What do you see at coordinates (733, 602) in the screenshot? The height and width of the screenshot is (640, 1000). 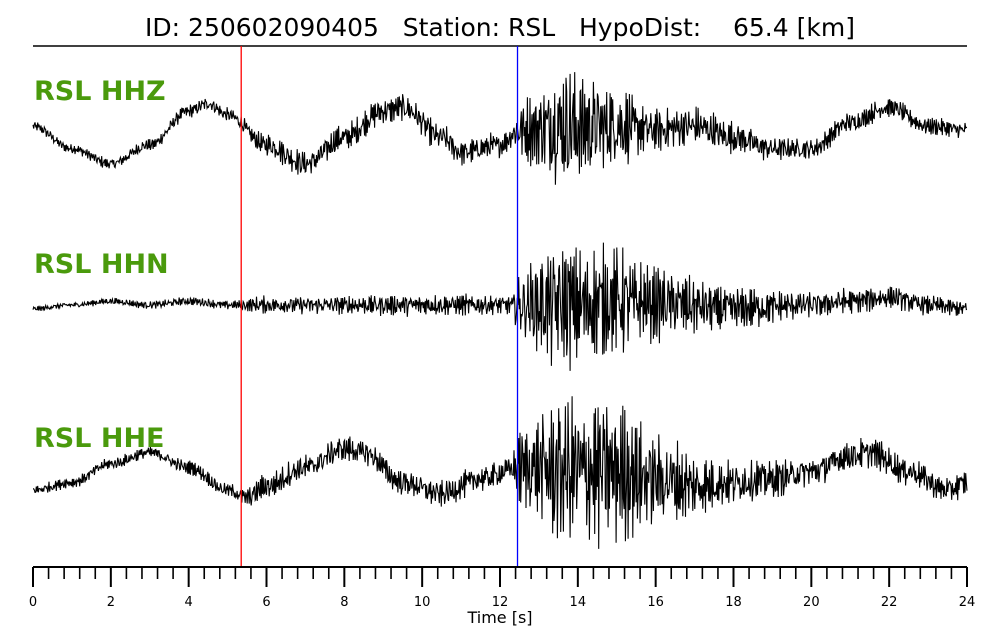 I see `x-tick-label: 18` at bounding box center [733, 602].